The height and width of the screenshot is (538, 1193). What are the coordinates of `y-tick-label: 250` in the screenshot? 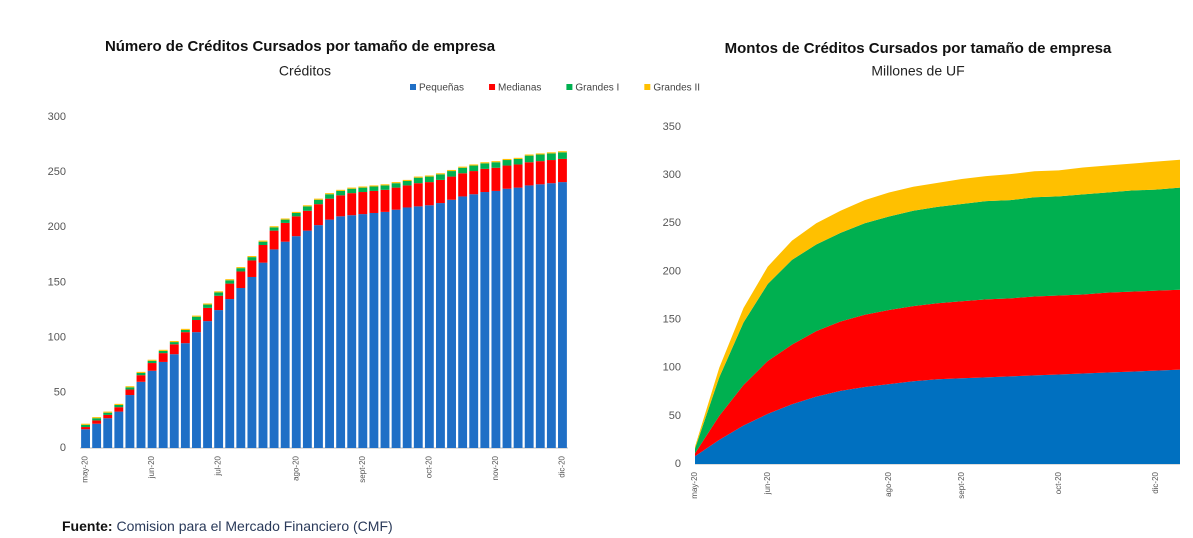 It's located at (672, 223).